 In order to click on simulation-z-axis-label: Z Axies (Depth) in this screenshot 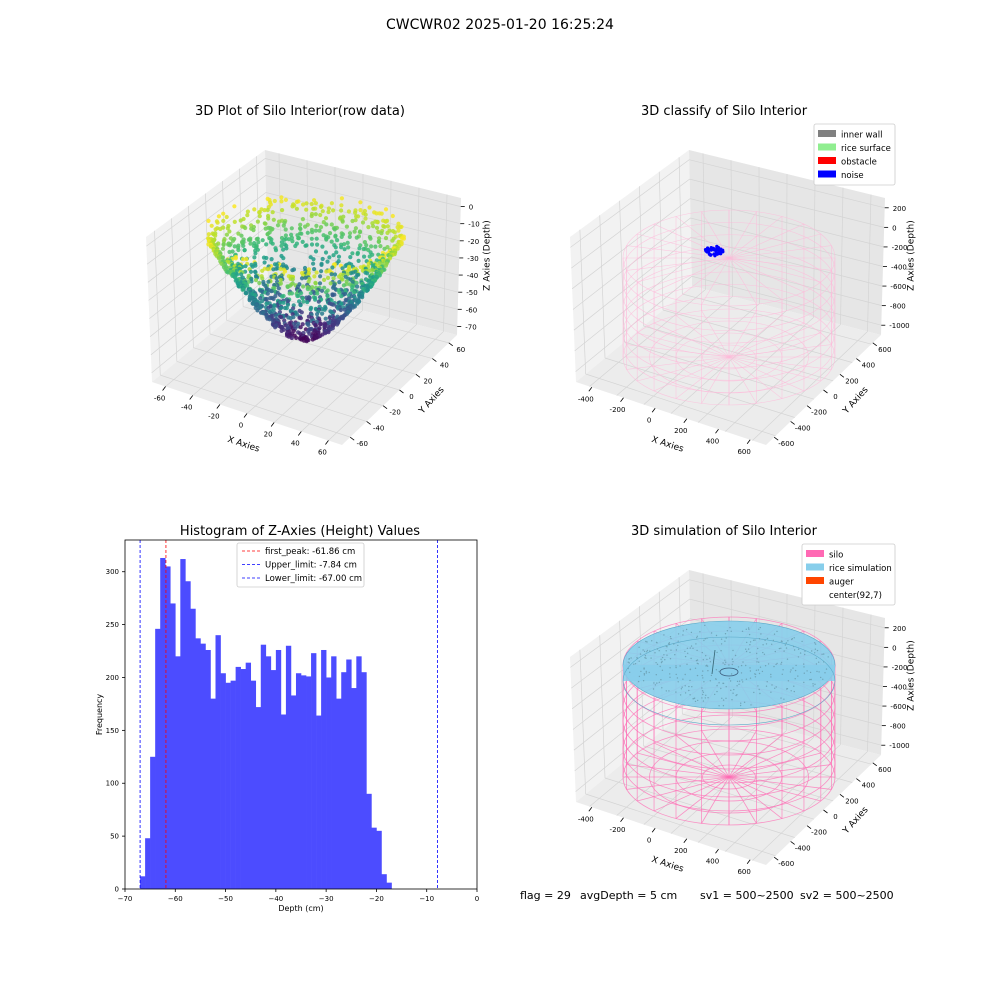, I will do `click(911, 675)`.